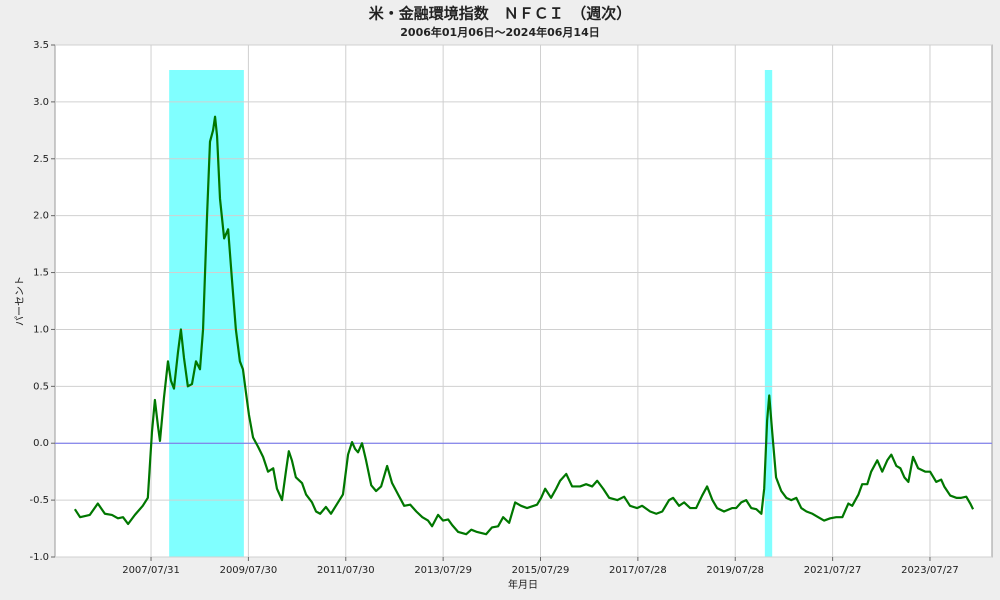  I want to click on y-tick-label: 2.5, so click(41, 159).